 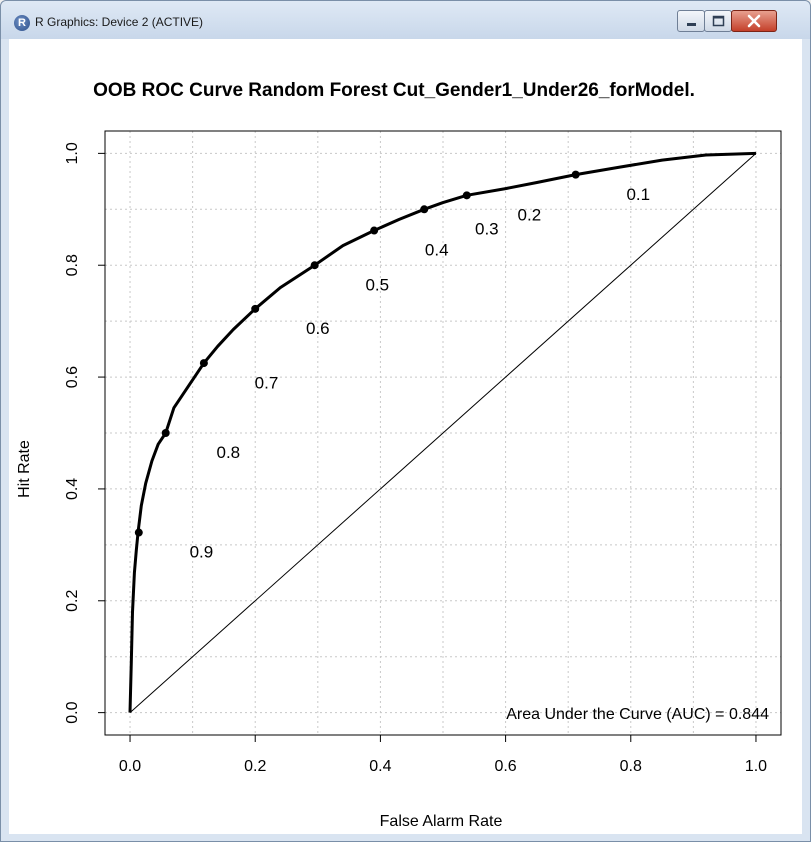 I want to click on x-tick-label: 0.6, so click(x=505, y=766).